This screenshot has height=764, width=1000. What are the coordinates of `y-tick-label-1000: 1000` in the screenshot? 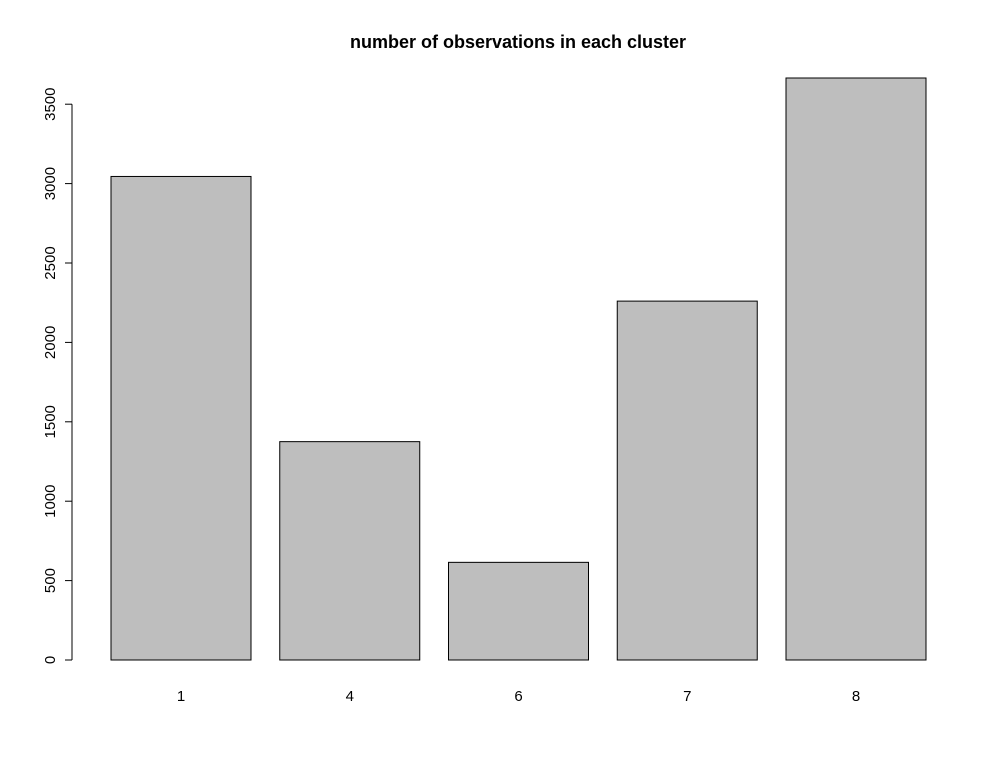 It's located at (50, 501).